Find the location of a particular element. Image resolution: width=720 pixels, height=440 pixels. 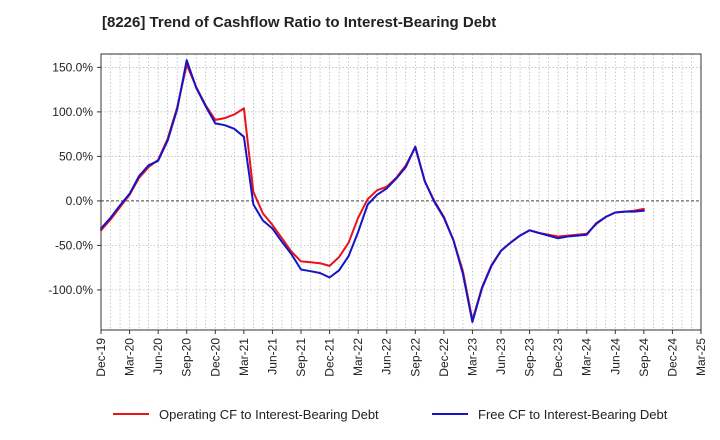

legend-item-operating-cf: Operating CF to Interest-Bearing Debt is located at coordinates (246, 414).